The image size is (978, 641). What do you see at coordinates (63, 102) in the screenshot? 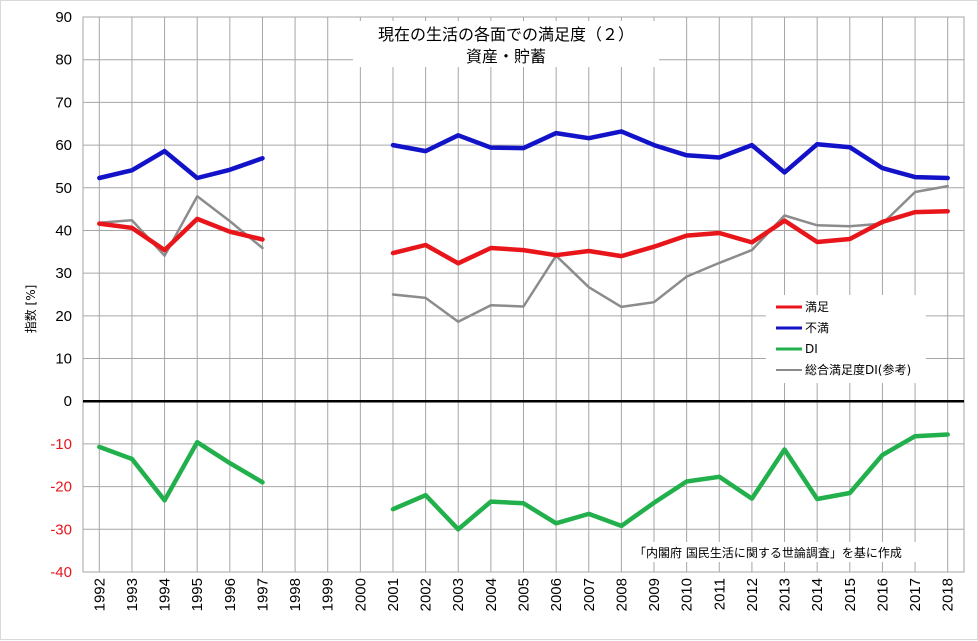
I see `y-tick-label: 70` at bounding box center [63, 102].